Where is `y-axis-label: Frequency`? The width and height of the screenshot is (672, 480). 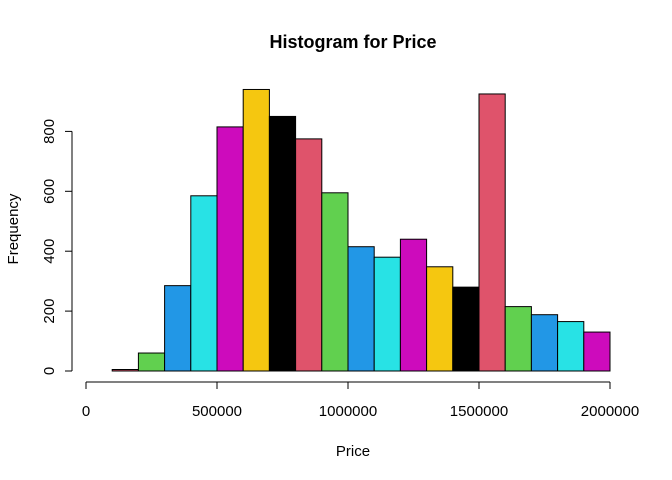
y-axis-label: Frequency is located at coordinates (13, 228).